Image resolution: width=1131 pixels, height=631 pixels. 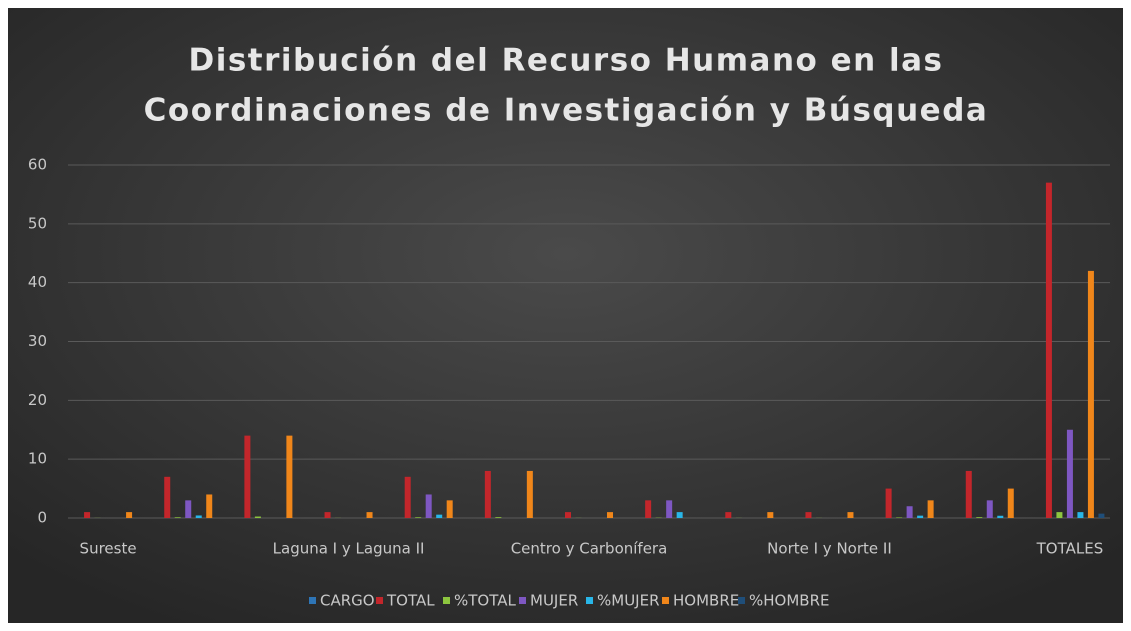 What do you see at coordinates (628, 601) in the screenshot?
I see `legend-label: %MUJER` at bounding box center [628, 601].